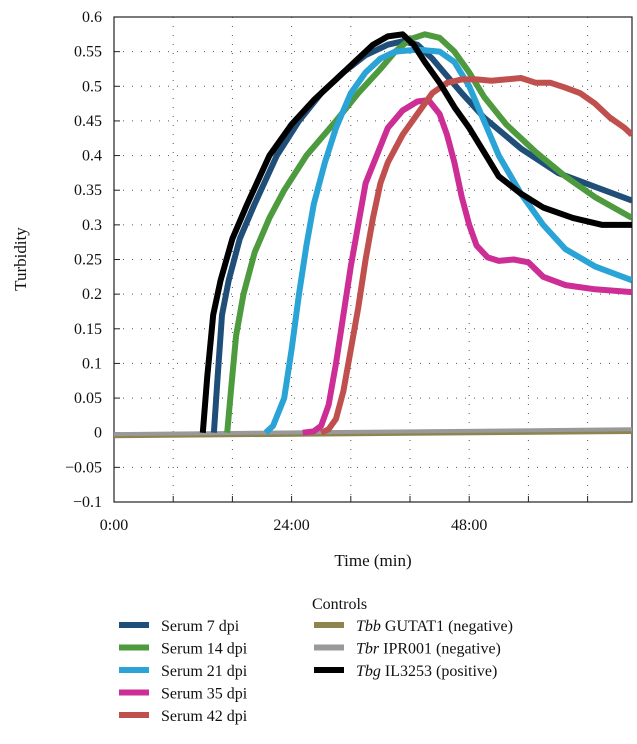 The width and height of the screenshot is (637, 744). Describe the element at coordinates (368, 626) in the screenshot. I see `legend-label-prefix: Tbb` at that location.